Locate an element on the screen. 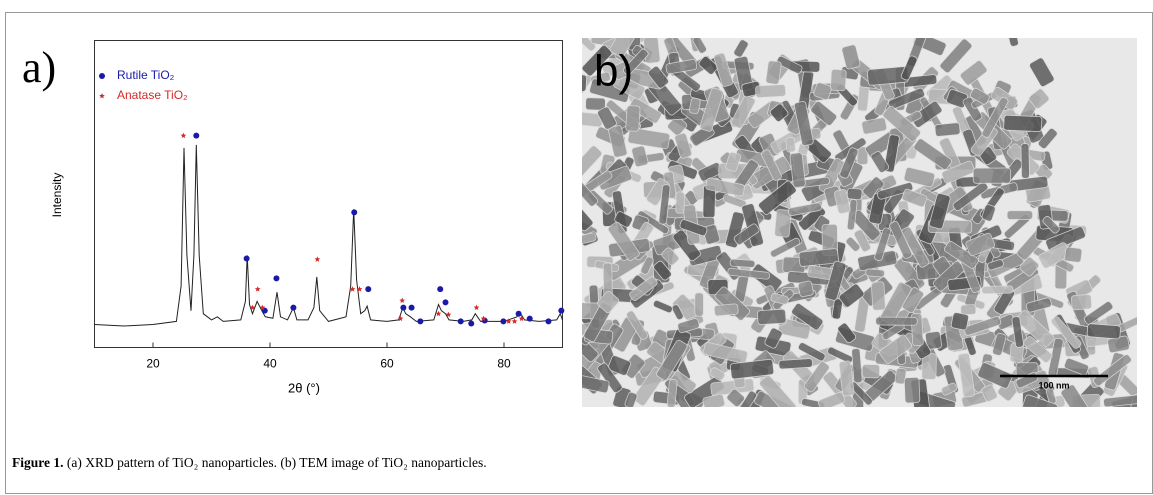 This screenshot has height=495, width=1153. legend-label: Rutile TiO₂ is located at coordinates (146, 75).